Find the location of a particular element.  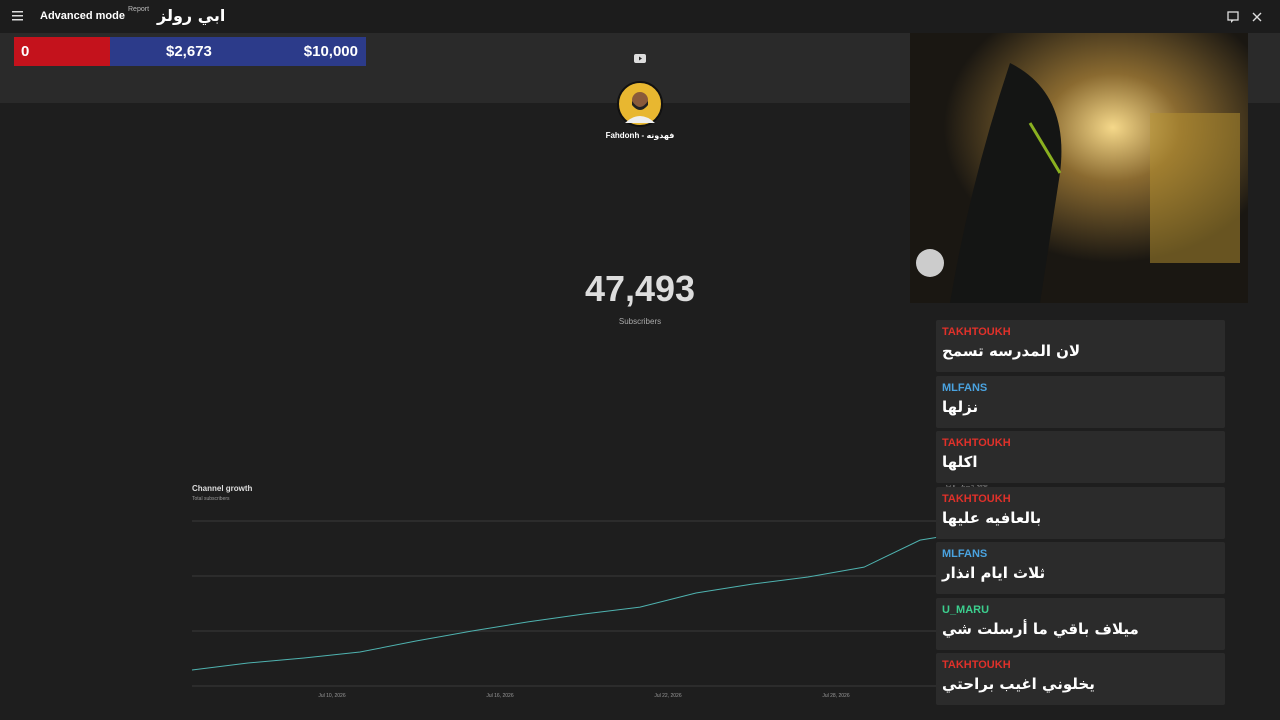

top-bar: Advanced mode Report ابي رولز is located at coordinates (640, 16).